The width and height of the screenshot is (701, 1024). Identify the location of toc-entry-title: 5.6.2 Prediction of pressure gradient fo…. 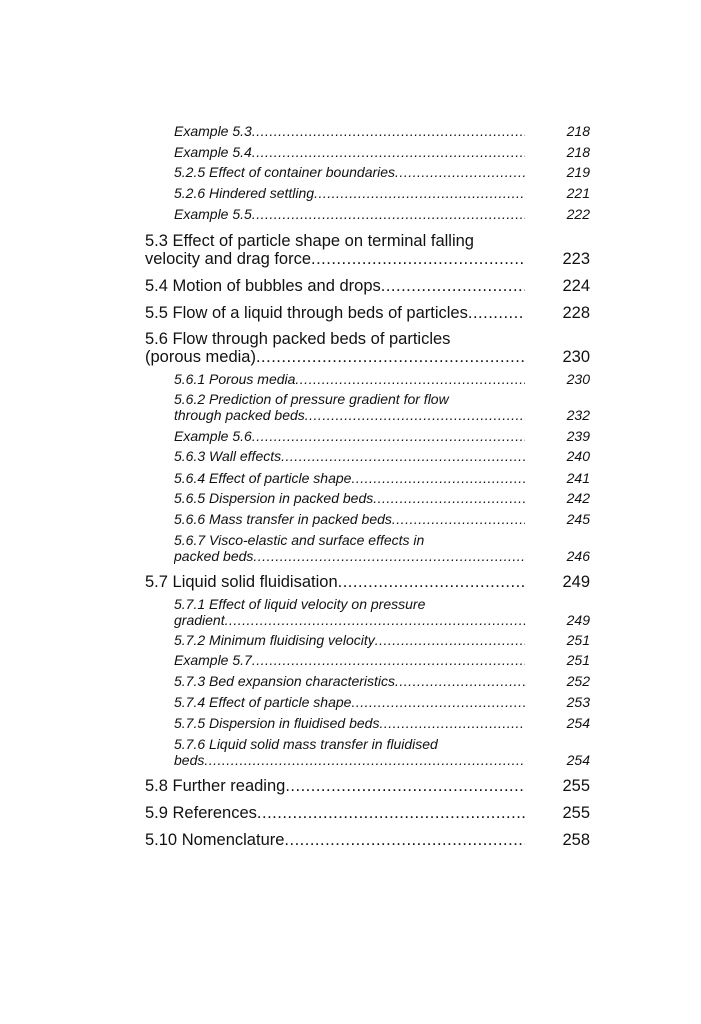
(349, 407).